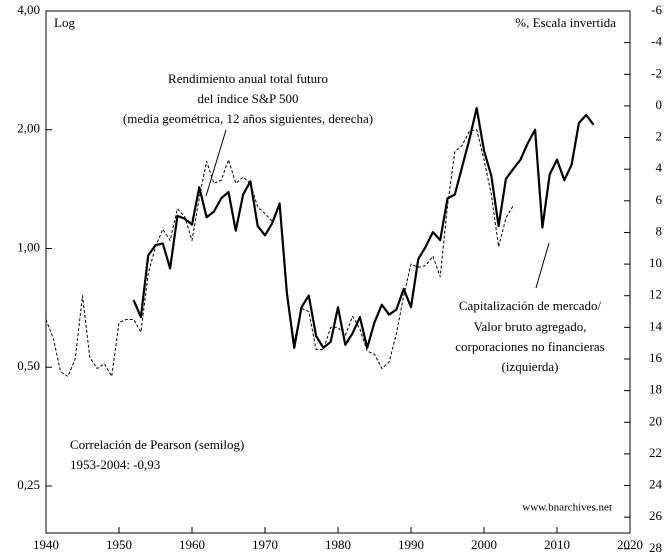 The height and width of the screenshot is (554, 664). What do you see at coordinates (119, 544) in the screenshot?
I see `x-tick-label: 1950` at bounding box center [119, 544].